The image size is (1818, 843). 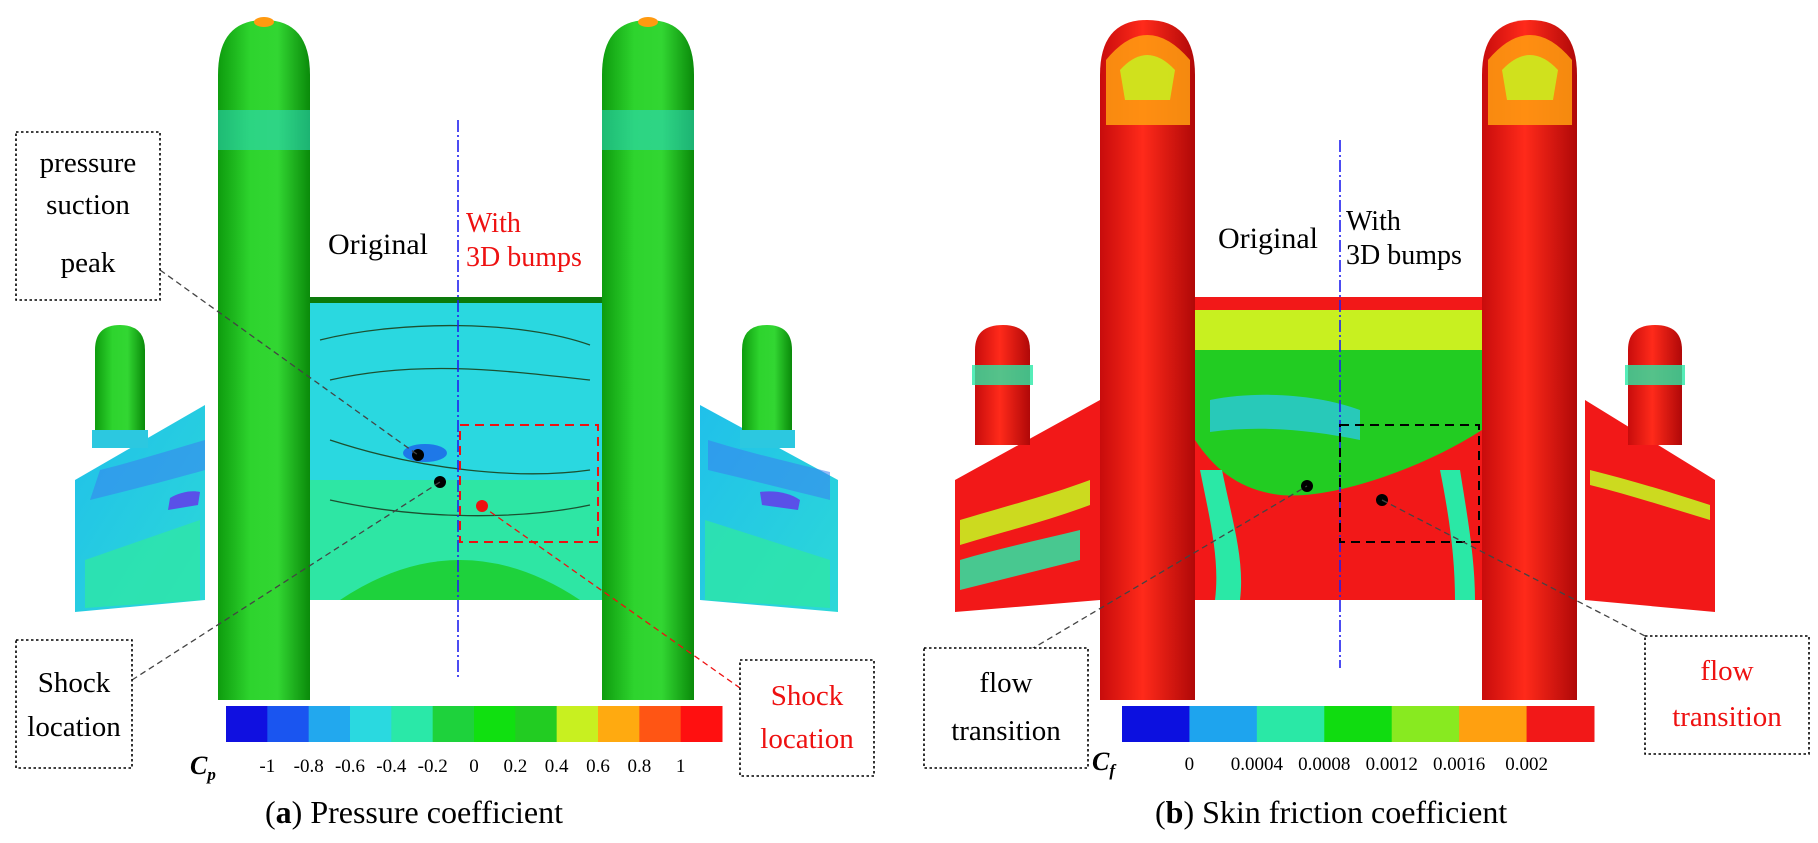 What do you see at coordinates (88, 263) in the screenshot?
I see `anno-suction-line-3: peak` at bounding box center [88, 263].